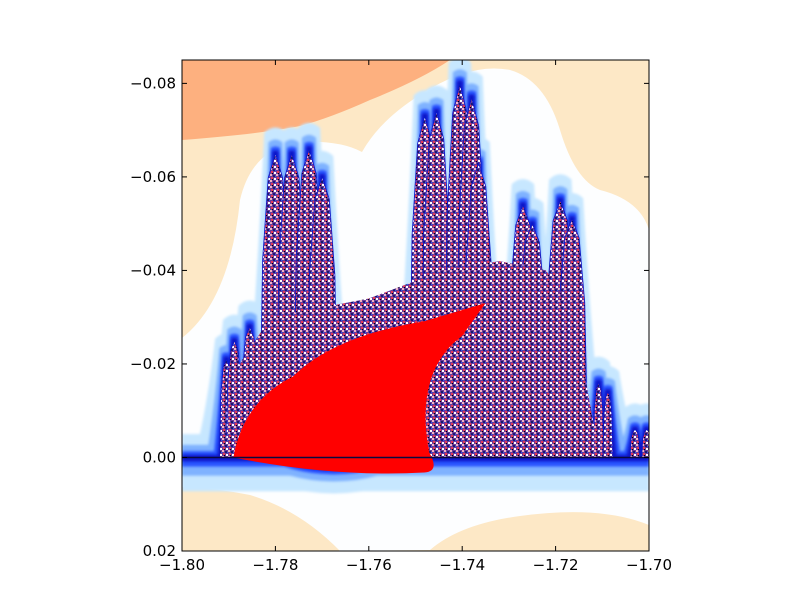 Image resolution: width=812 pixels, height=612 pixels. I want to click on y-tick-label: −0.08, so click(153, 83).